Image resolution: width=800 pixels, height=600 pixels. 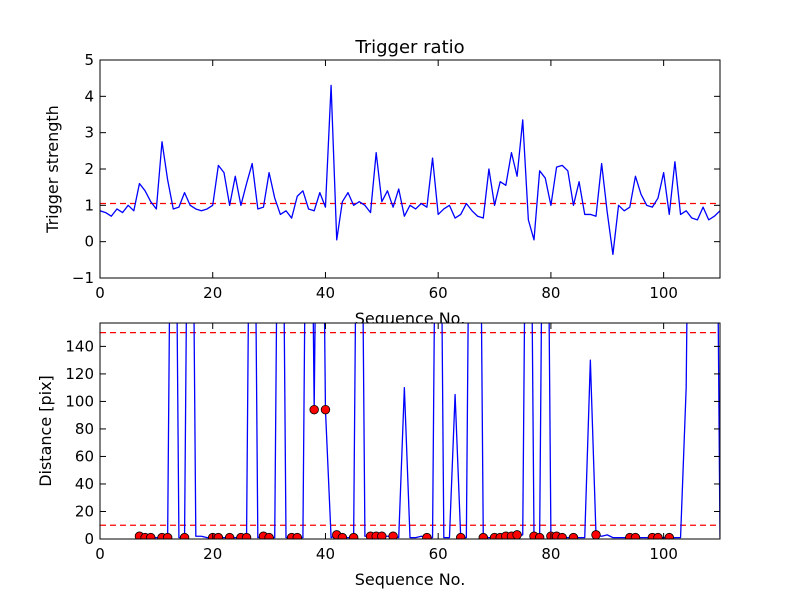 What do you see at coordinates (89, 133) in the screenshot?
I see `y-tick-label: 3` at bounding box center [89, 133].